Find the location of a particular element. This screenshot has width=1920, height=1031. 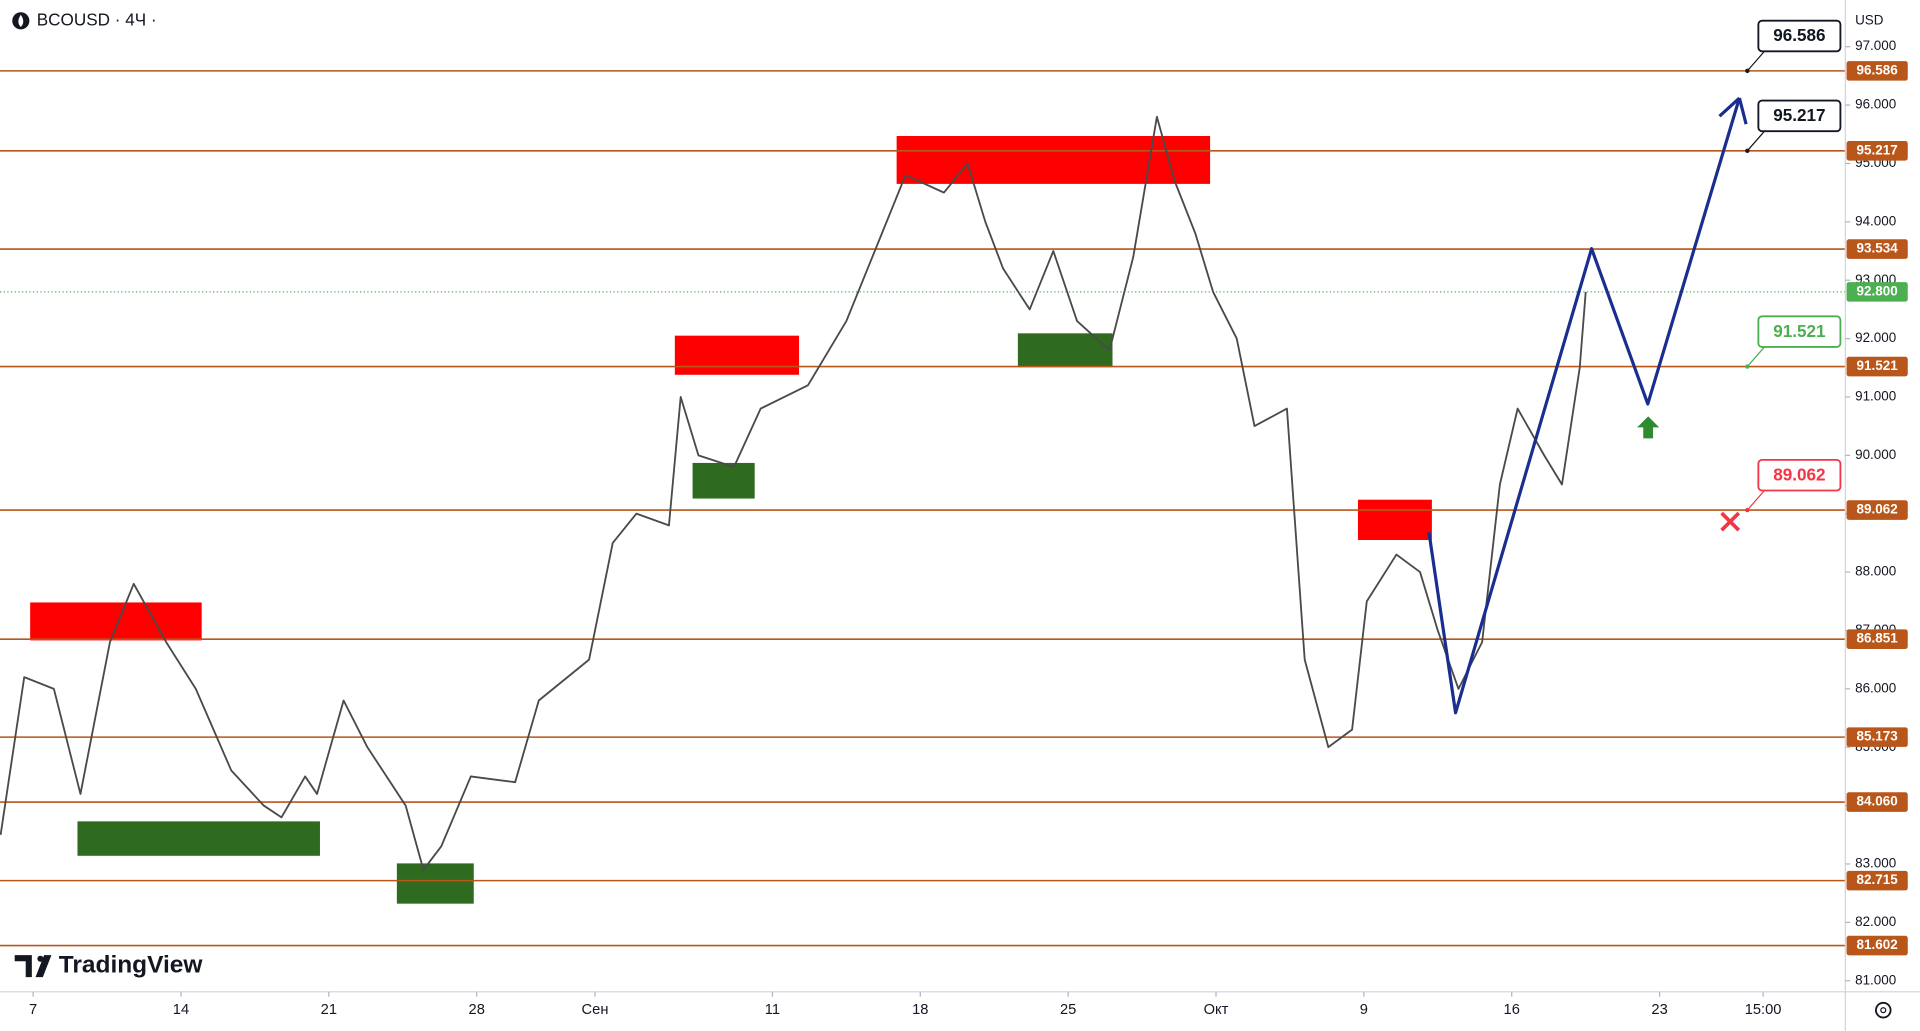

currency-label: USD is located at coordinates (1869, 19).